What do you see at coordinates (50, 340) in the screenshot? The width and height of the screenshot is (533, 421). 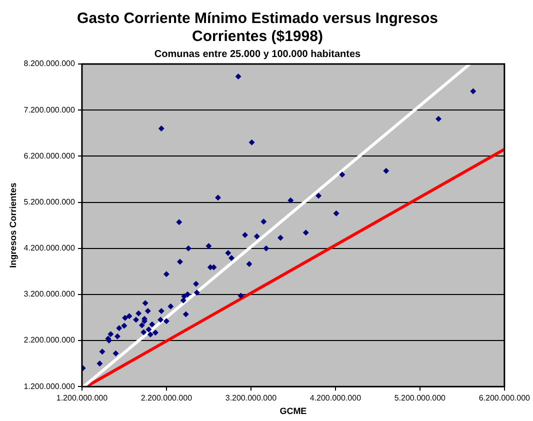 I see `y-tick-label: 2.200.000.000` at bounding box center [50, 340].